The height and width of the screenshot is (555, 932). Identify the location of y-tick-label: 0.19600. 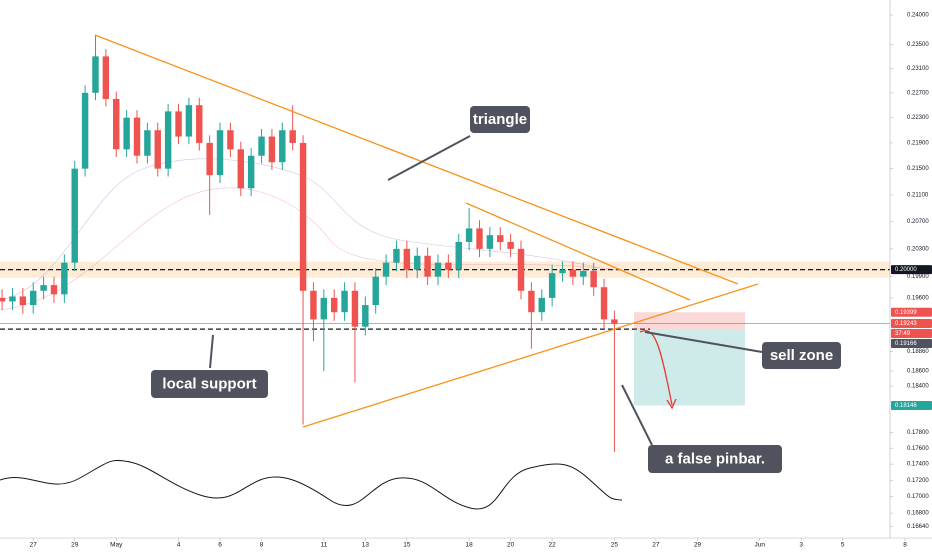
(918, 298).